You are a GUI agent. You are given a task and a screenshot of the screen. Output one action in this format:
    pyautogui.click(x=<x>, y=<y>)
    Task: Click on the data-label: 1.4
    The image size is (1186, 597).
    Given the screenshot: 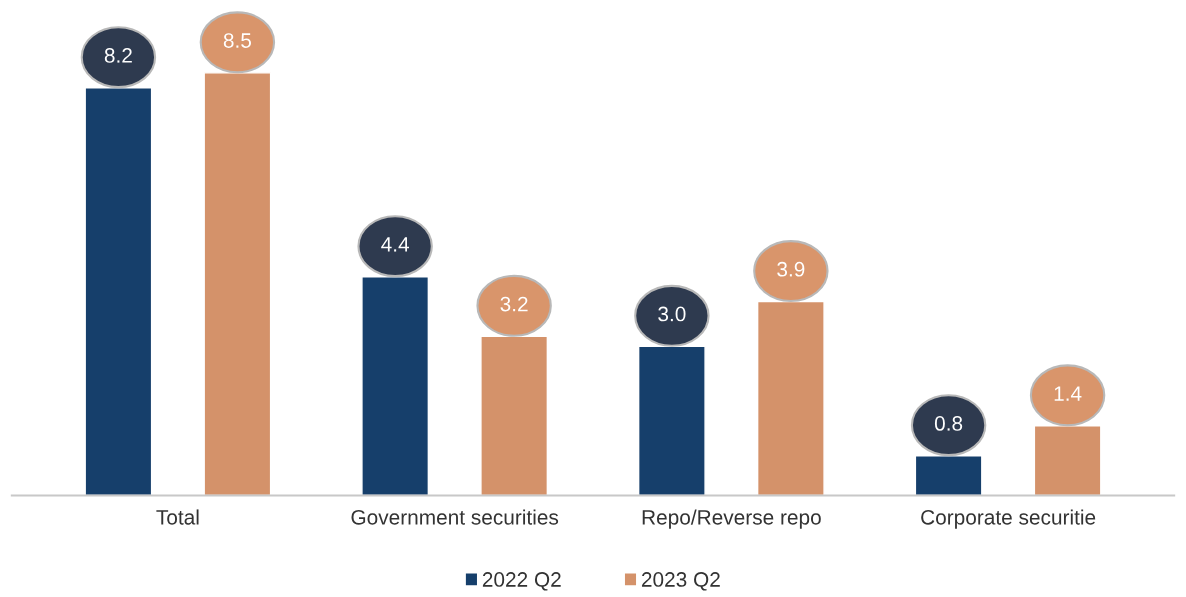 What is the action you would take?
    pyautogui.click(x=1068, y=393)
    